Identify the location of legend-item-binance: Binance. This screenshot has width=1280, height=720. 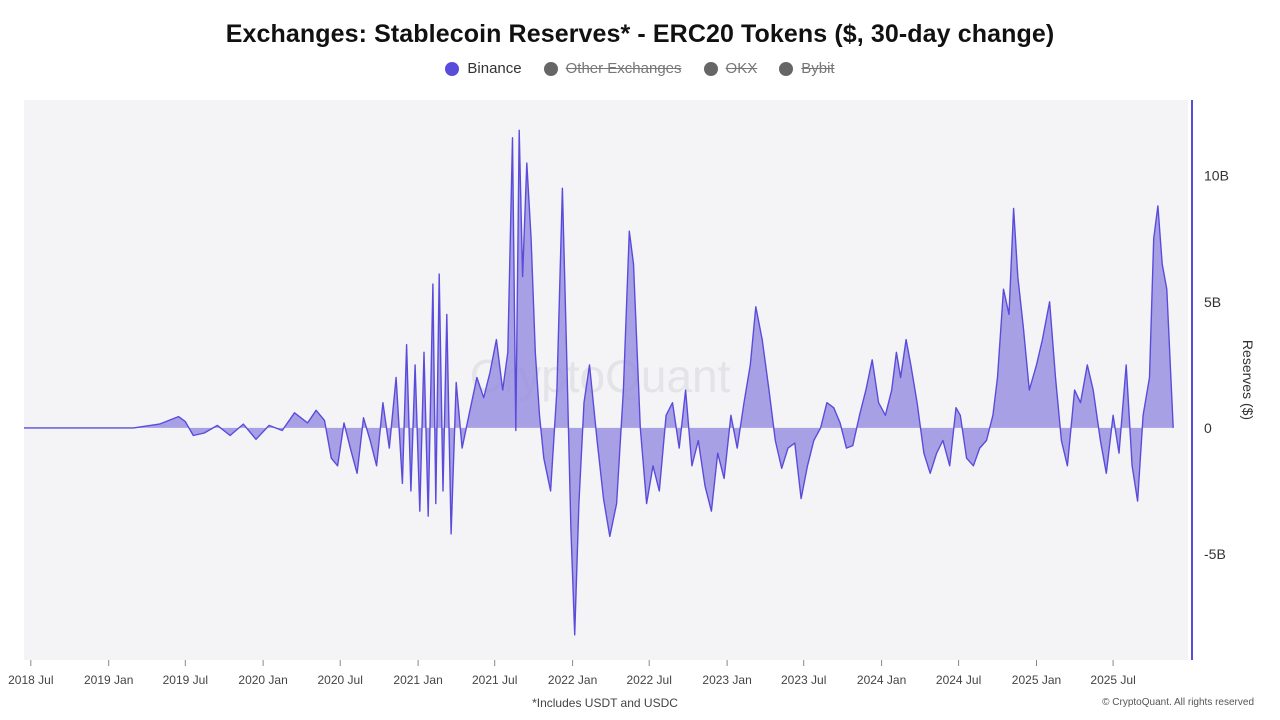
(483, 68).